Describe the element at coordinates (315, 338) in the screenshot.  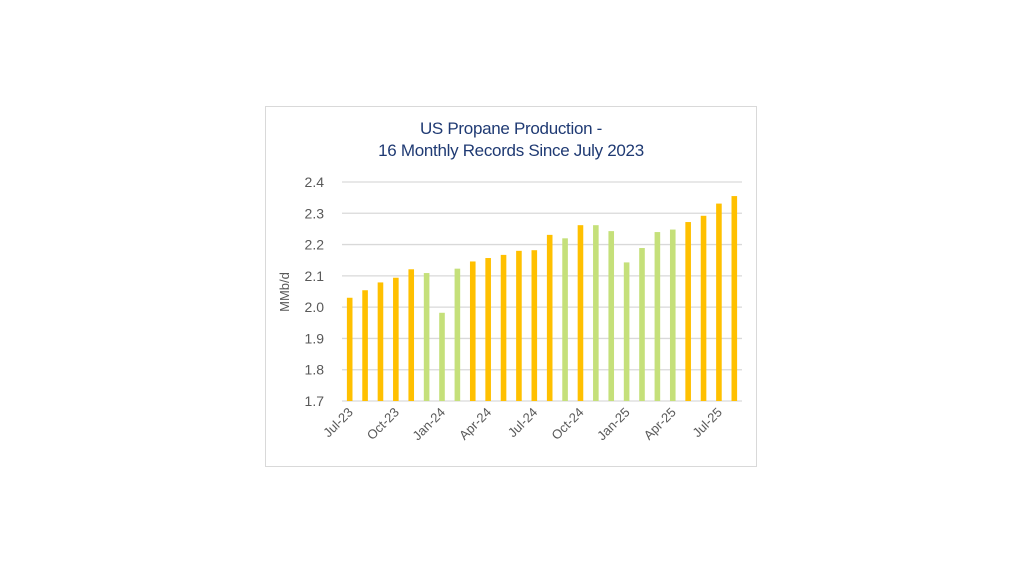
I see `y-tick-label: 1.9` at that location.